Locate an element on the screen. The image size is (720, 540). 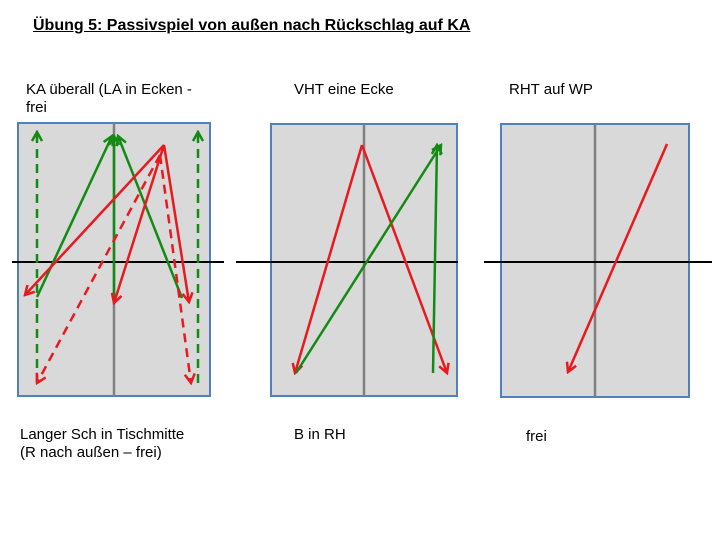
panel3-top-label: RHT auf WP is located at coordinates (551, 90).